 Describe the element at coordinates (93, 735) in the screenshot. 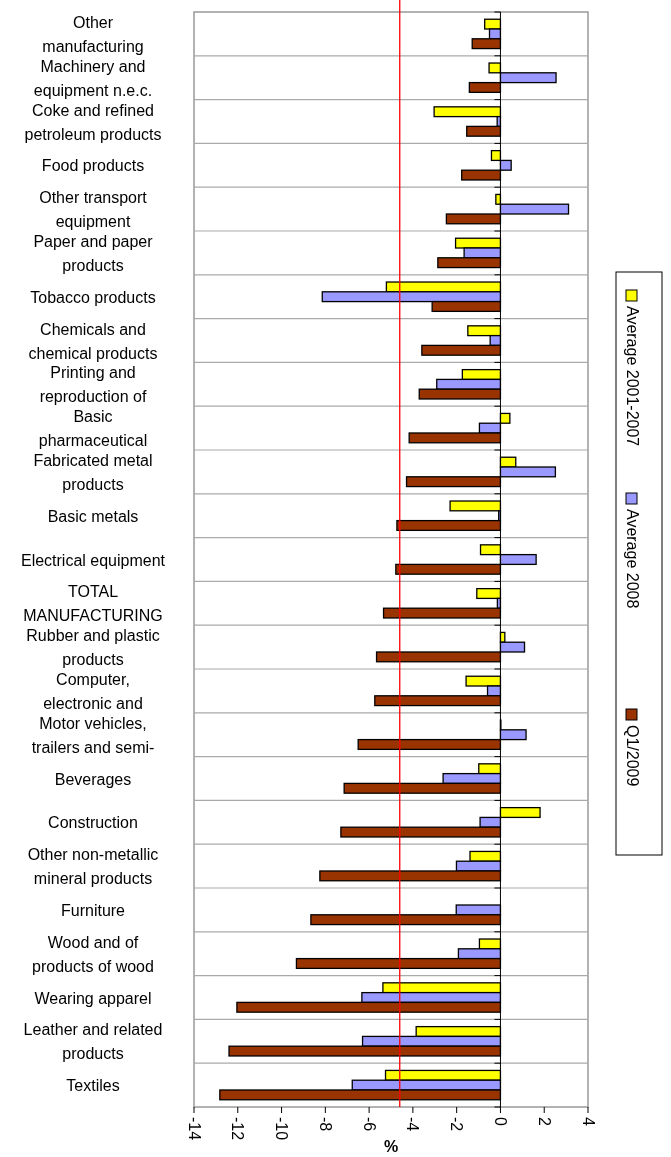

I see `y-tick-label: Motor vehicles, trailers and semi-` at that location.